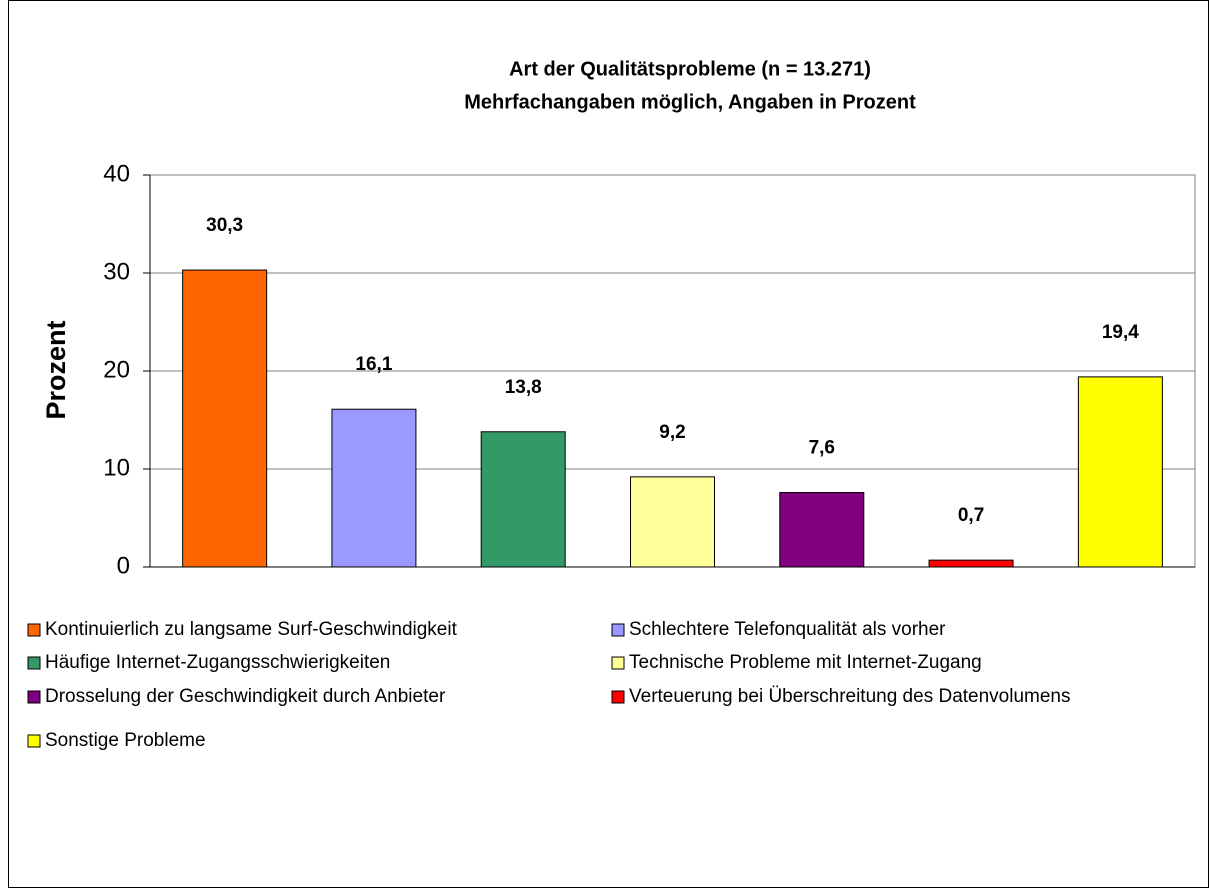 The height and width of the screenshot is (889, 1210). Describe the element at coordinates (116, 467) in the screenshot. I see `y-tick-label: 10` at that location.